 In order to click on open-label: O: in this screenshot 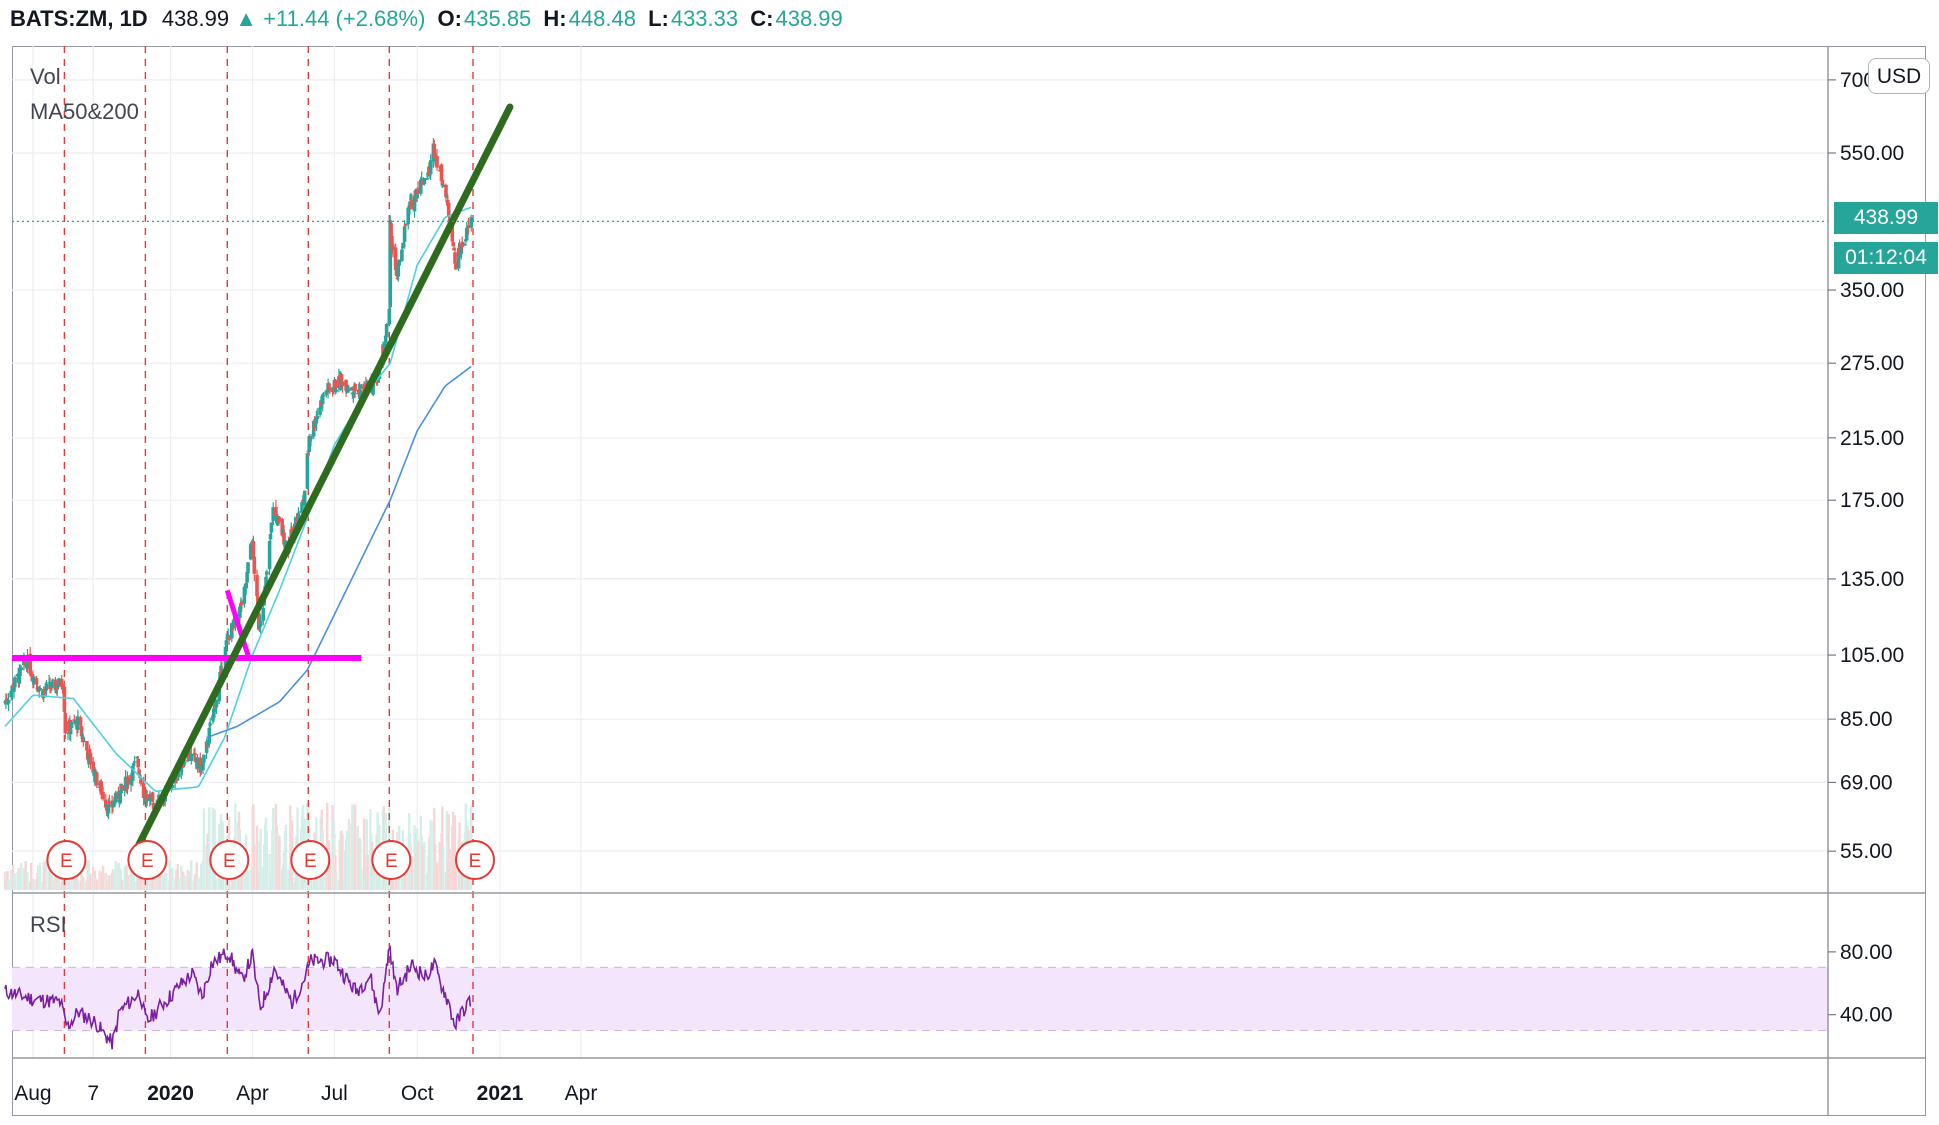, I will do `click(449, 18)`.